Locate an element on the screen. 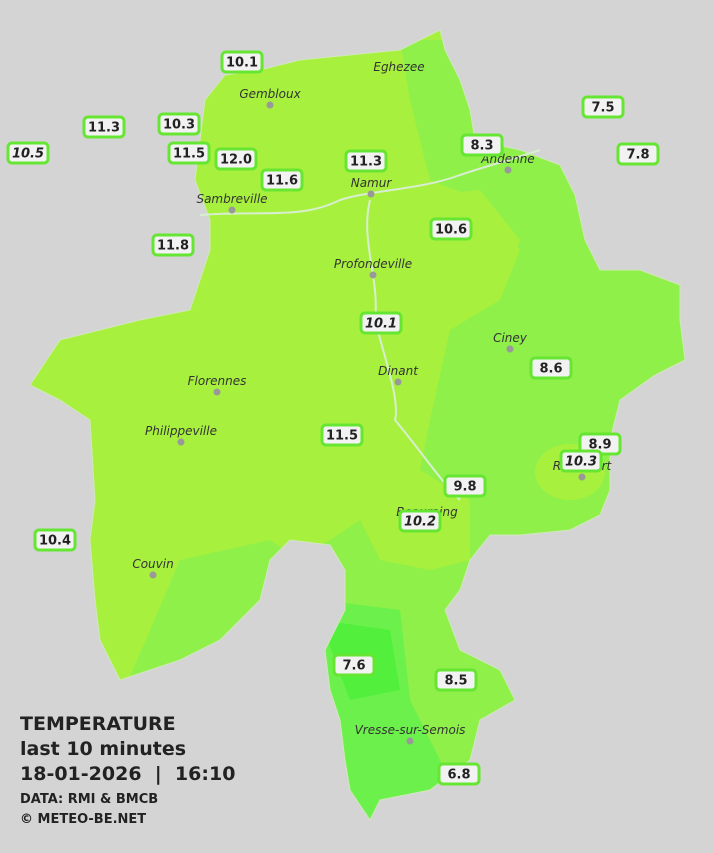  station-label: 8.6 is located at coordinates (551, 368).